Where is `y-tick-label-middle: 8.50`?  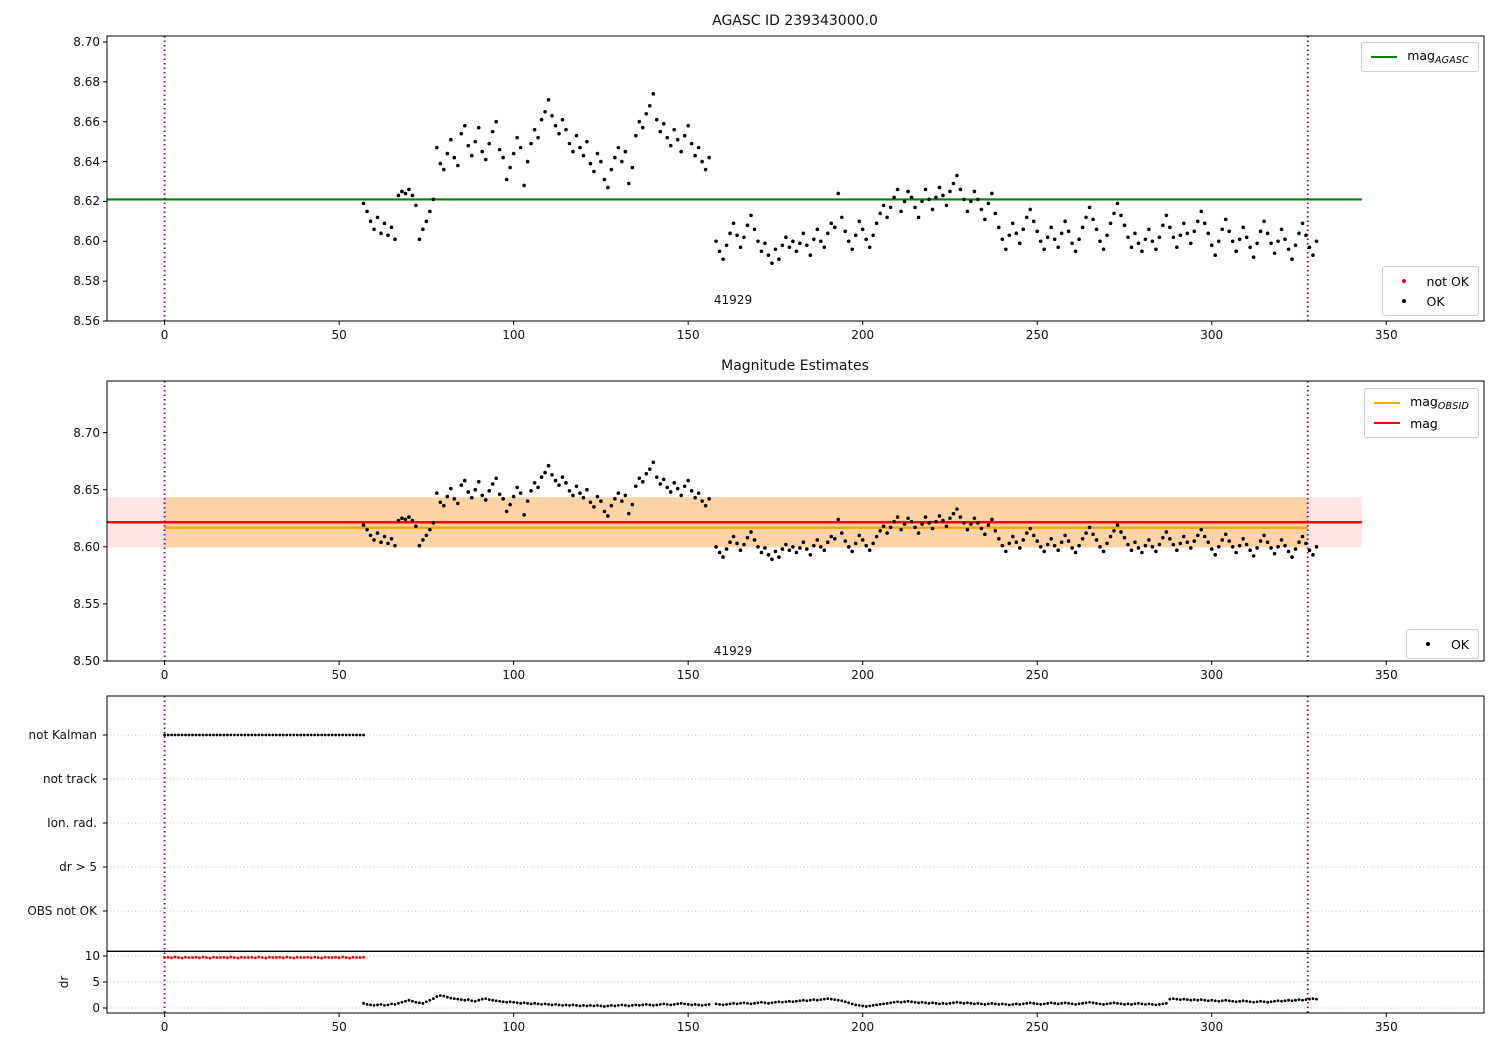 y-tick-label-middle: 8.50 is located at coordinates (86, 661).